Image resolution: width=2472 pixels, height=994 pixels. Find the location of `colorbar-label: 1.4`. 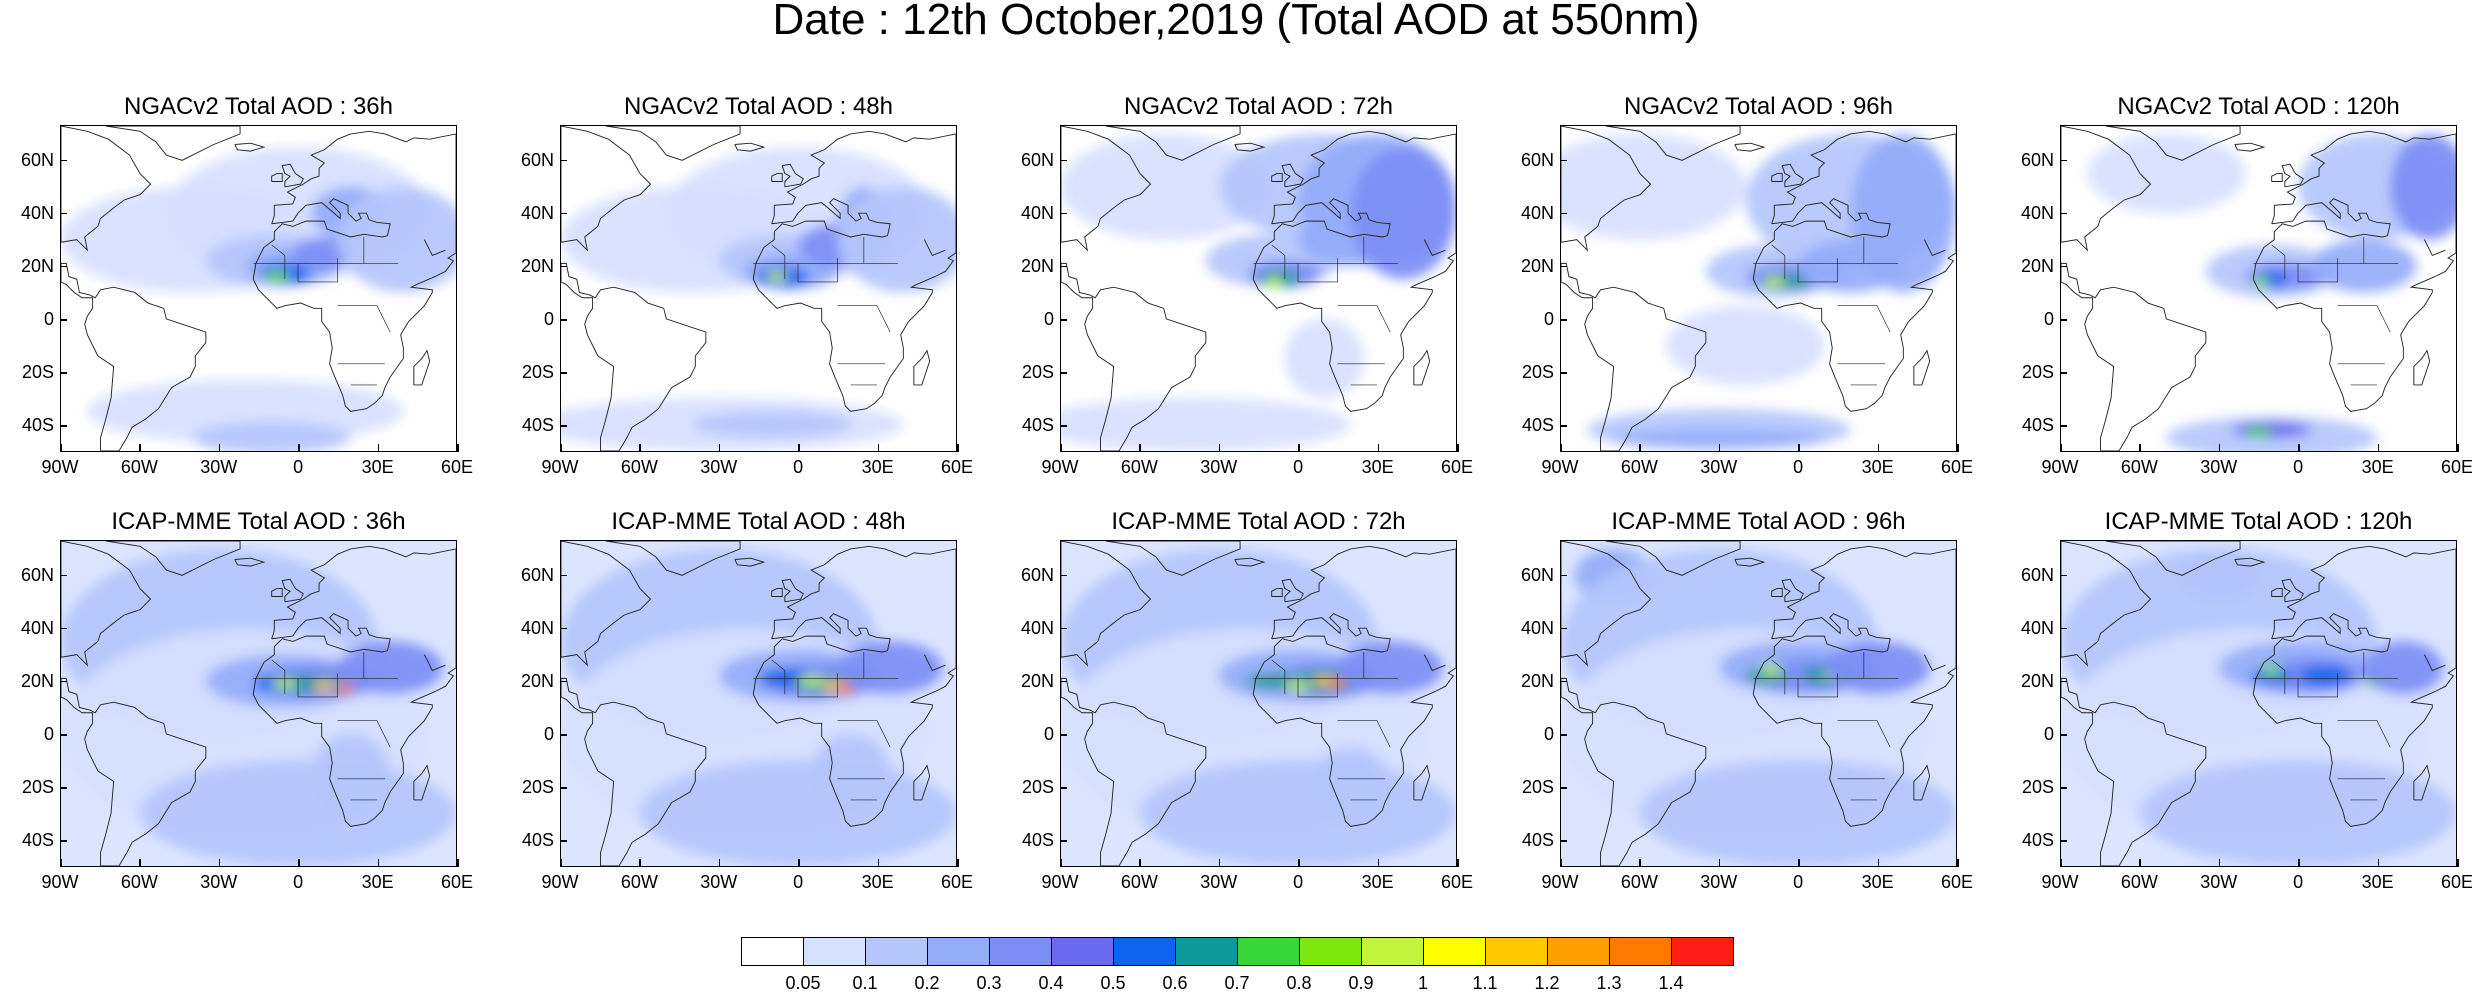

colorbar-label: 1.4 is located at coordinates (1671, 983).